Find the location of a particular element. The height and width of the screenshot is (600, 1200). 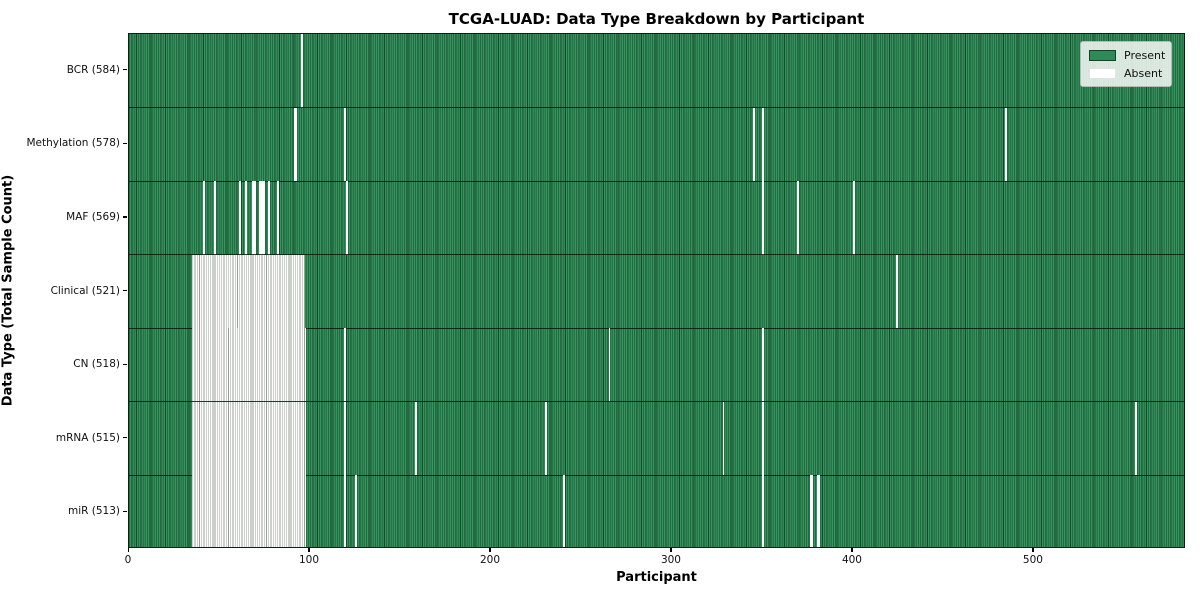

present-swatch is located at coordinates (1102, 55).